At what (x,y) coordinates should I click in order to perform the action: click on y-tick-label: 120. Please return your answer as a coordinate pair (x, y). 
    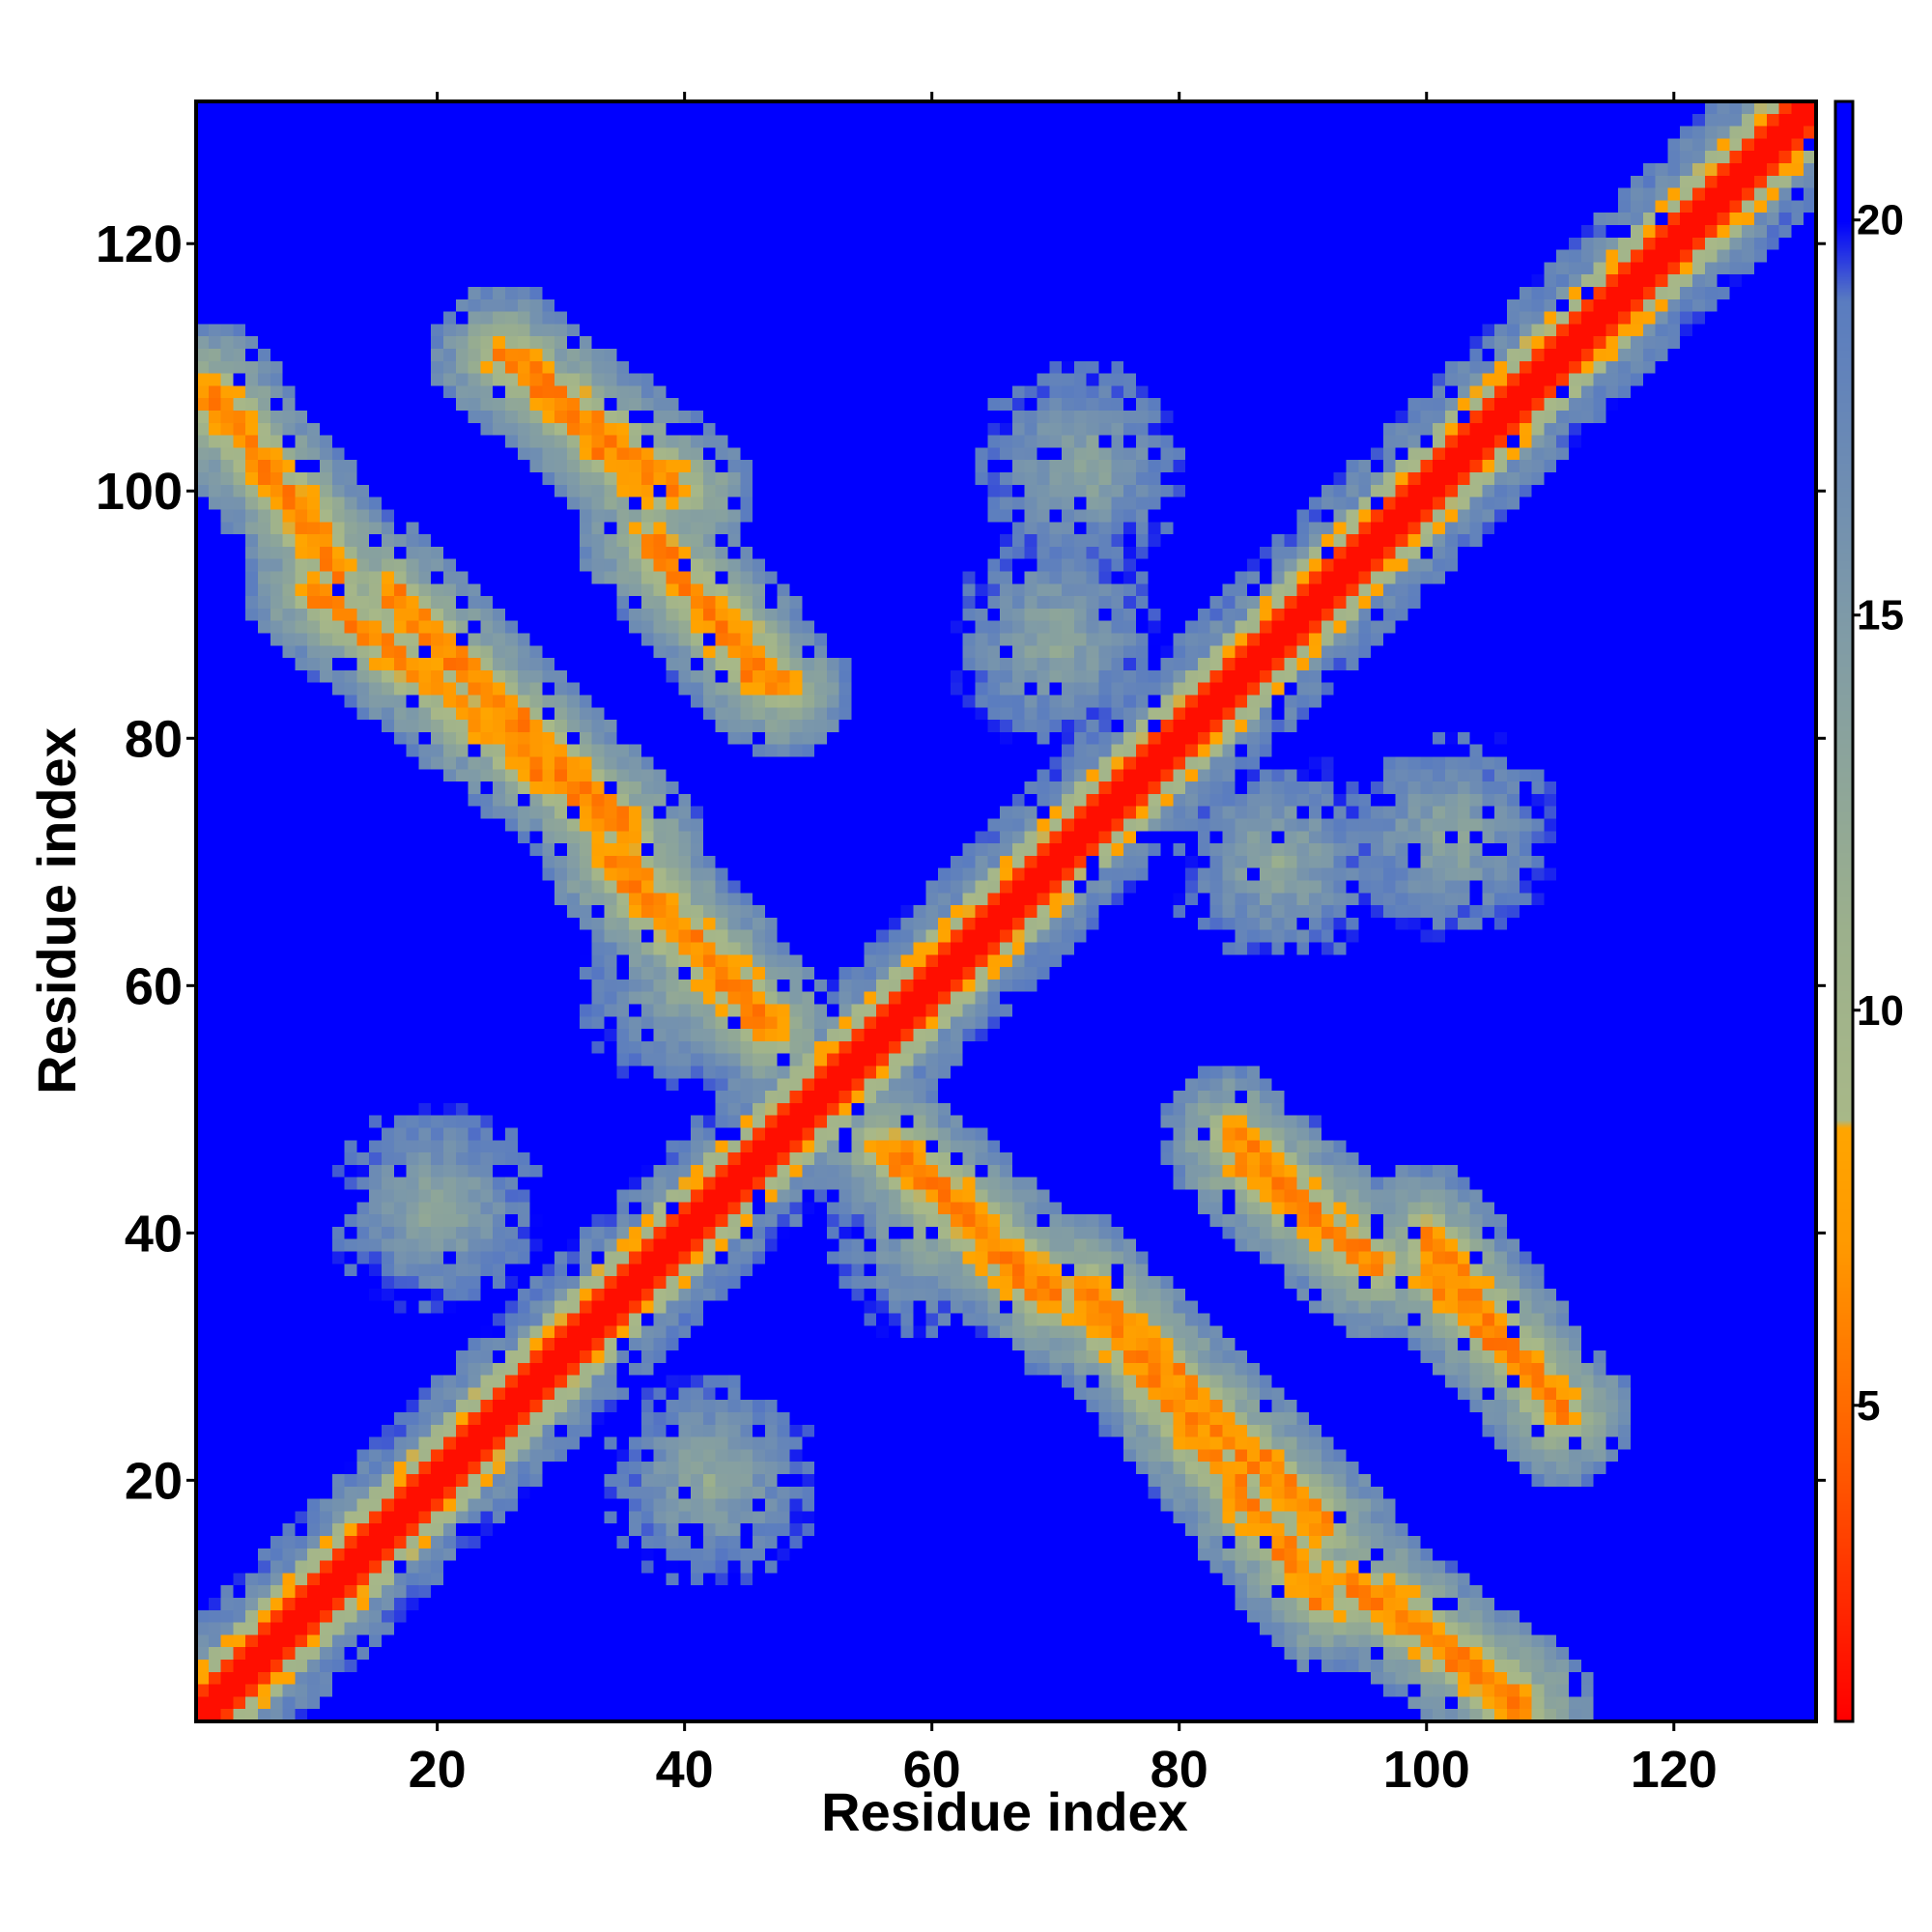
    Looking at the image, I should click on (139, 244).